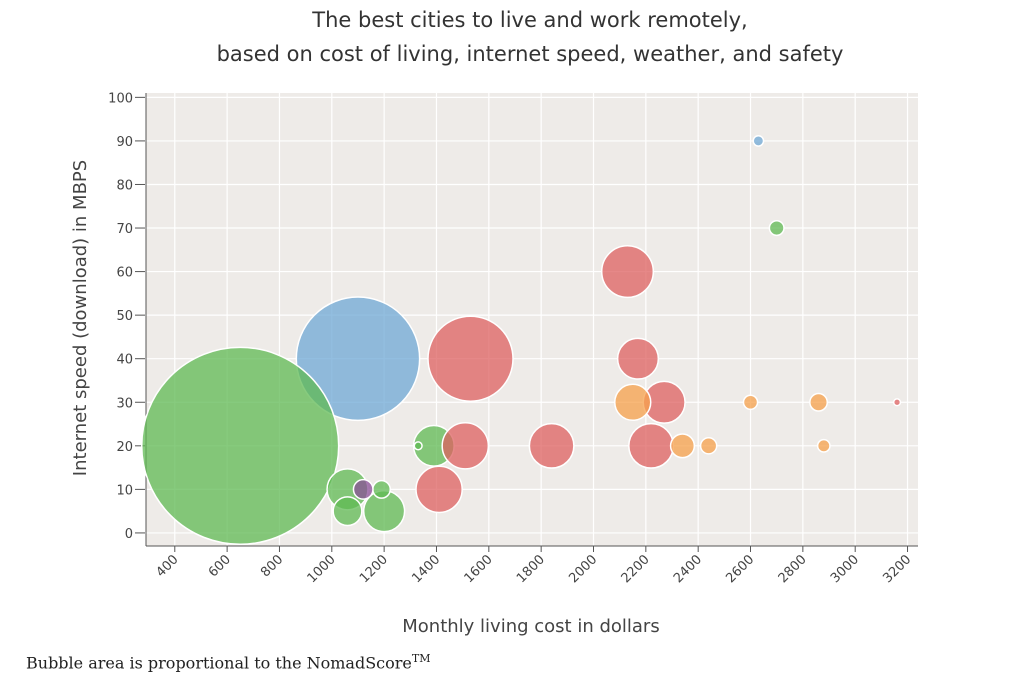 This screenshot has width=1024, height=696. I want to click on y-tick-label: 80, so click(124, 185).